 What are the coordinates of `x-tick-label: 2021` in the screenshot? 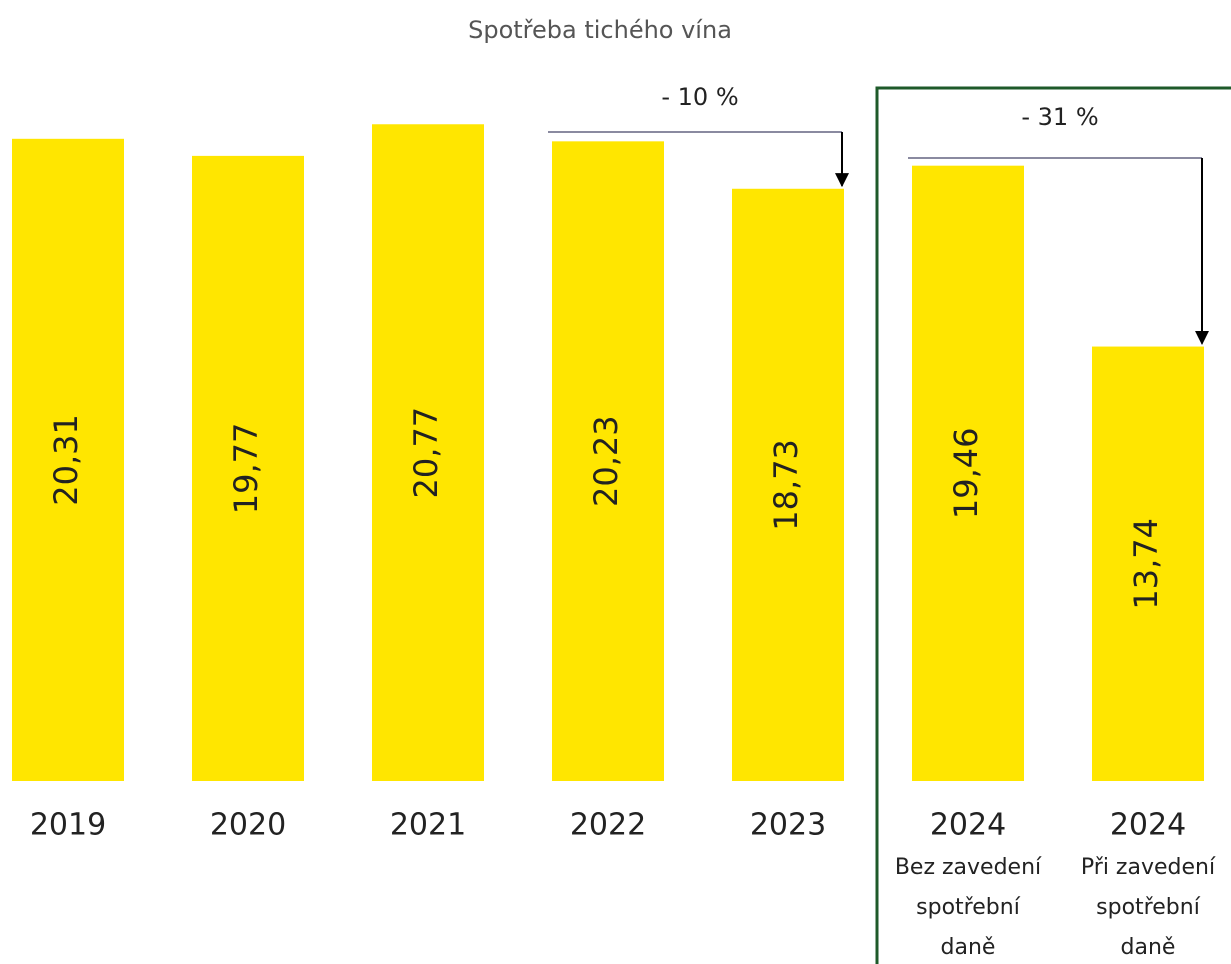 It's located at (428, 825).